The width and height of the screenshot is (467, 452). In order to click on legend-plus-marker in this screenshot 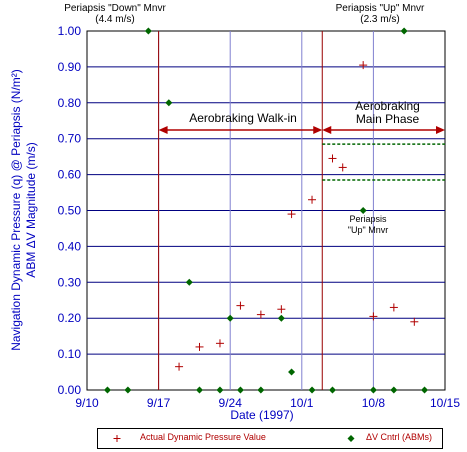, I will do `click(117, 438)`.